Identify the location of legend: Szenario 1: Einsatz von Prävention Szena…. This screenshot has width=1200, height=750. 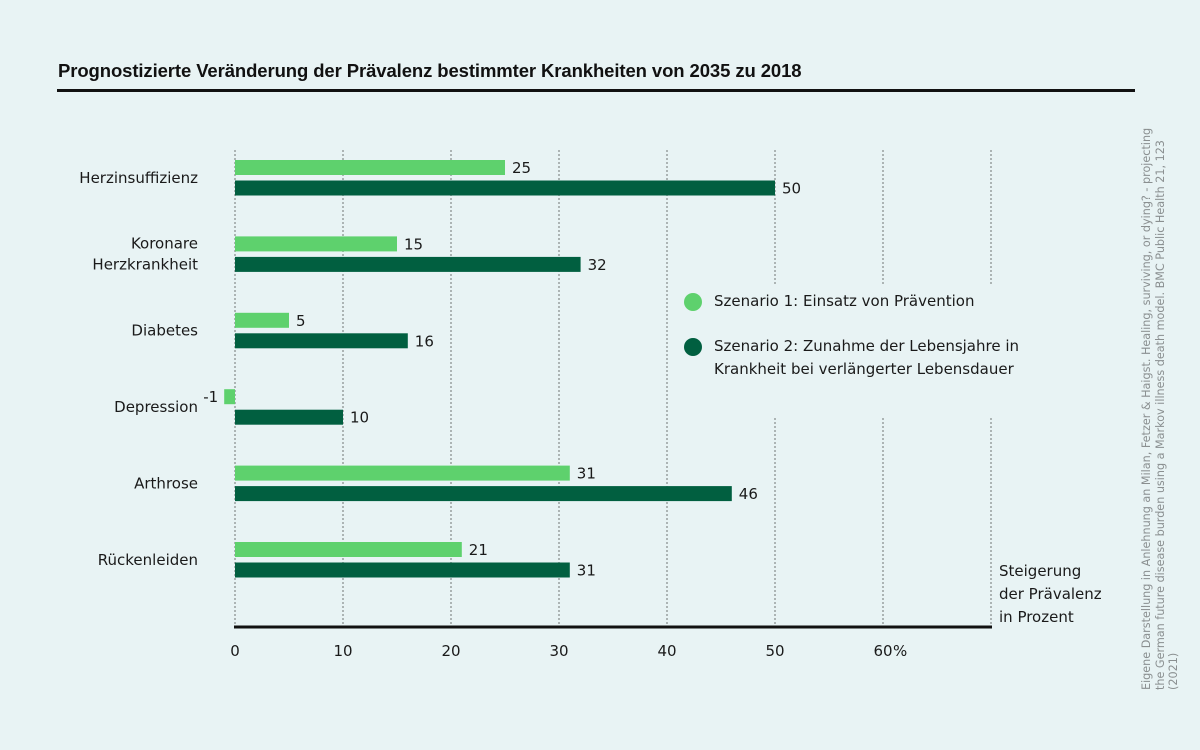
(874, 335).